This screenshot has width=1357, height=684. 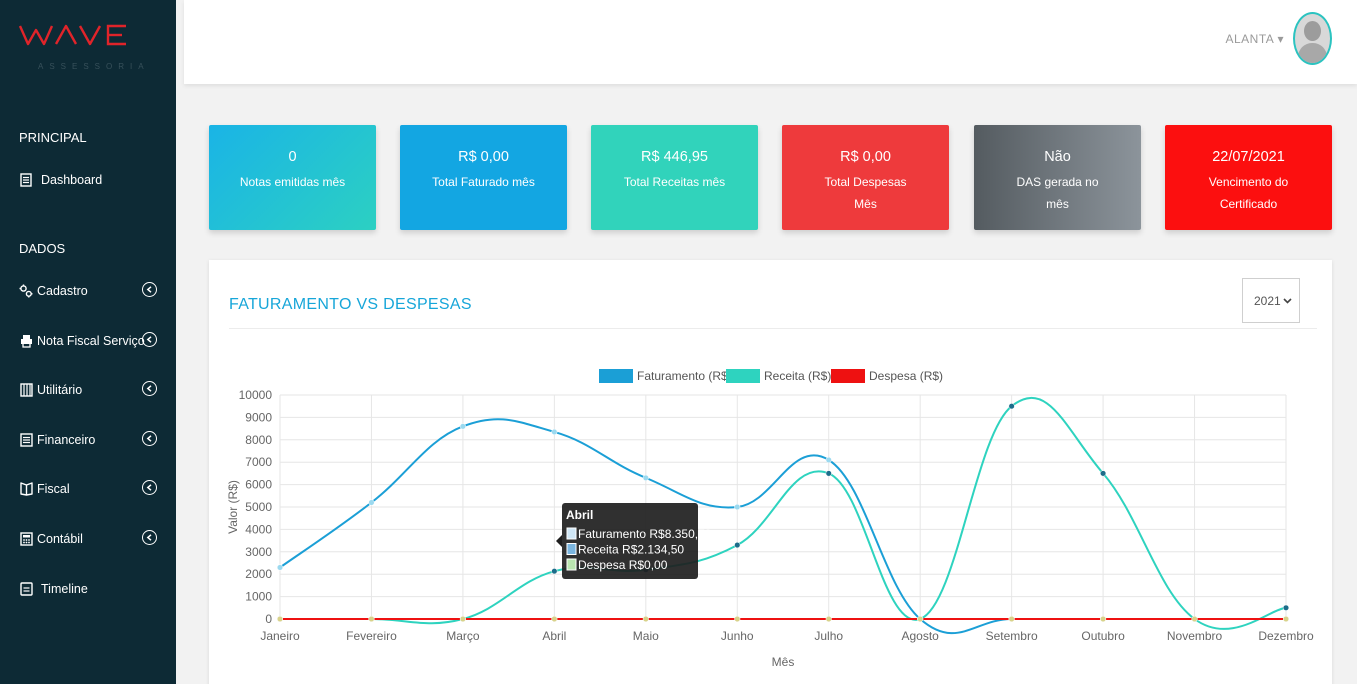 I want to click on y-tick-label: 0, so click(x=268, y=619).